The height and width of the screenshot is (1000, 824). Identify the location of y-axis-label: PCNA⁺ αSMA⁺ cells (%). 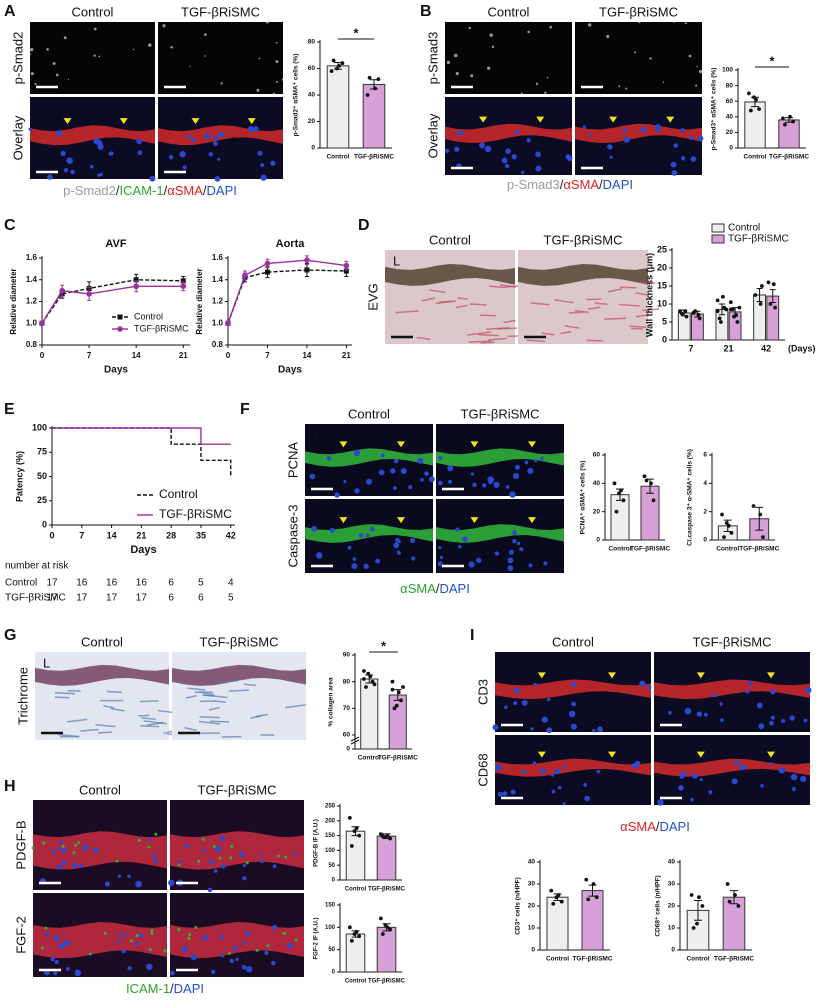
(583, 498).